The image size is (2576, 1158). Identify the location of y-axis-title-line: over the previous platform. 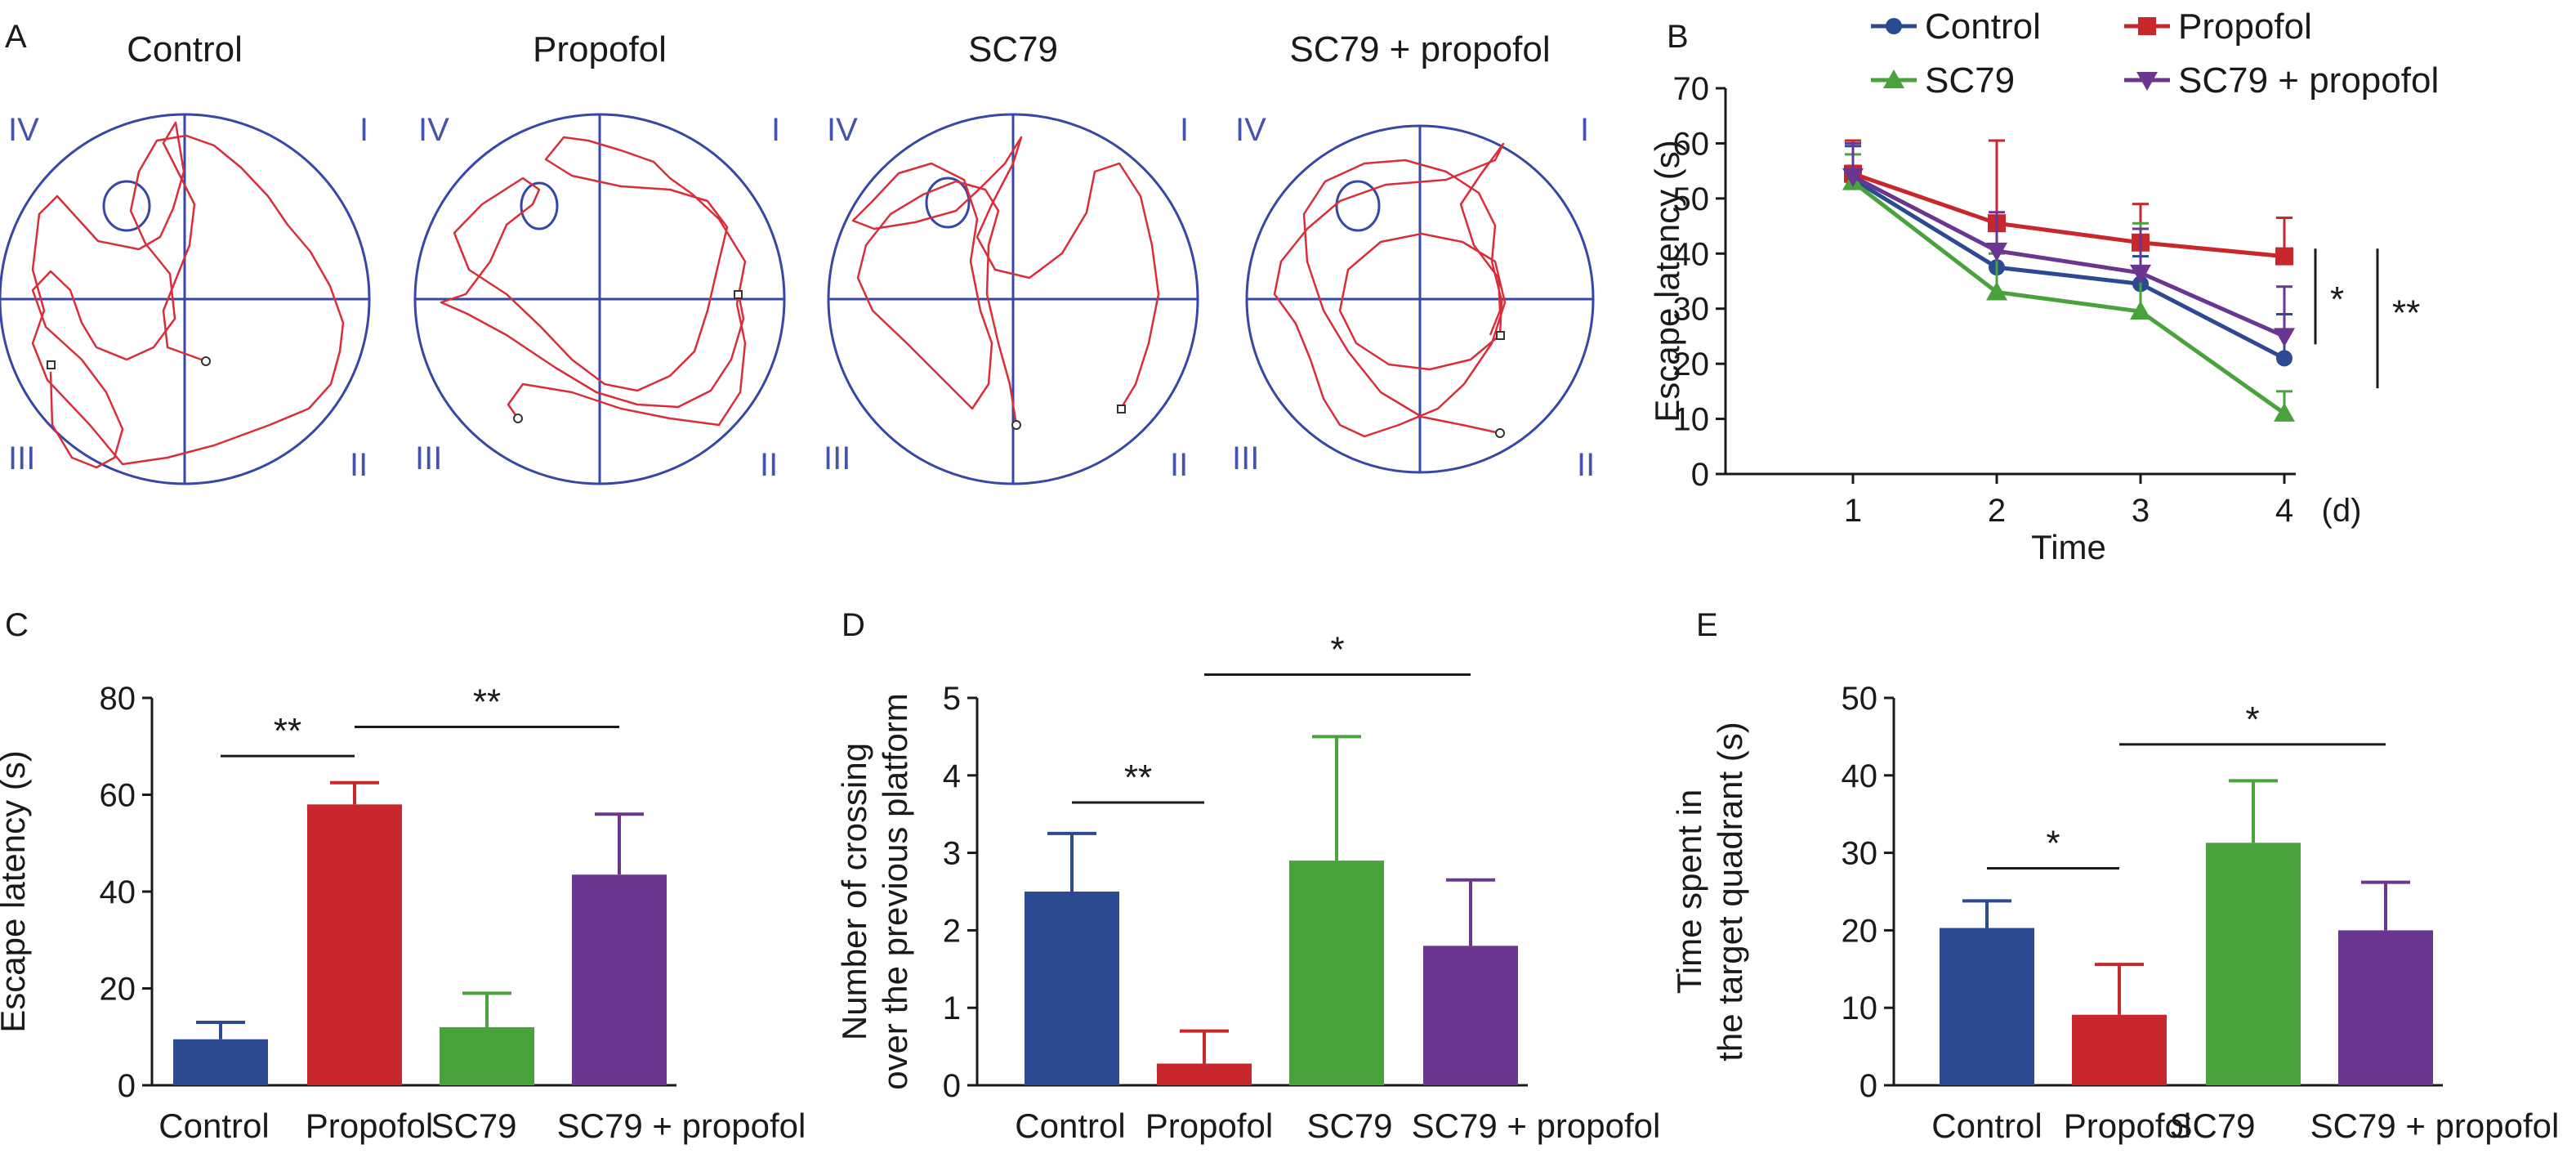
(895, 891).